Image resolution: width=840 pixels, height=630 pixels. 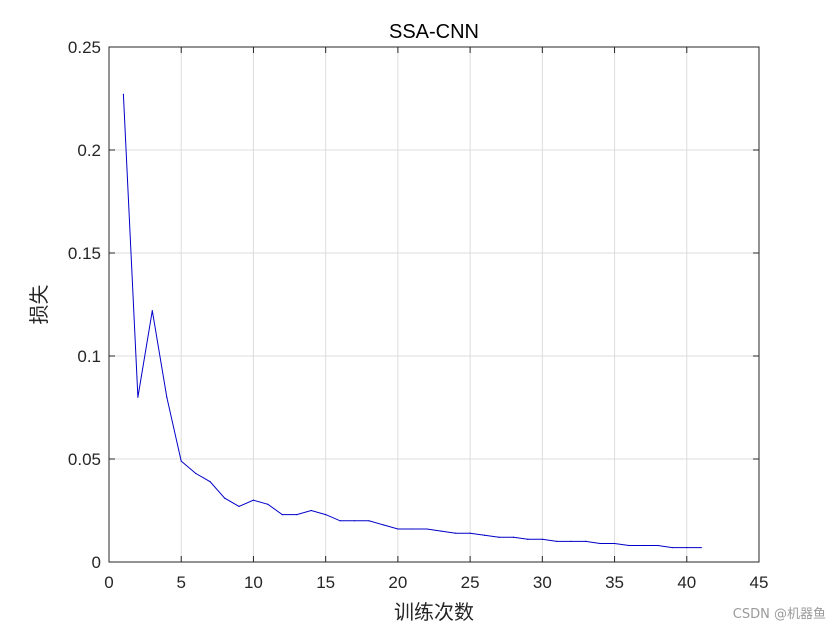 What do you see at coordinates (614, 582) in the screenshot?
I see `x-tick-label: 35` at bounding box center [614, 582].